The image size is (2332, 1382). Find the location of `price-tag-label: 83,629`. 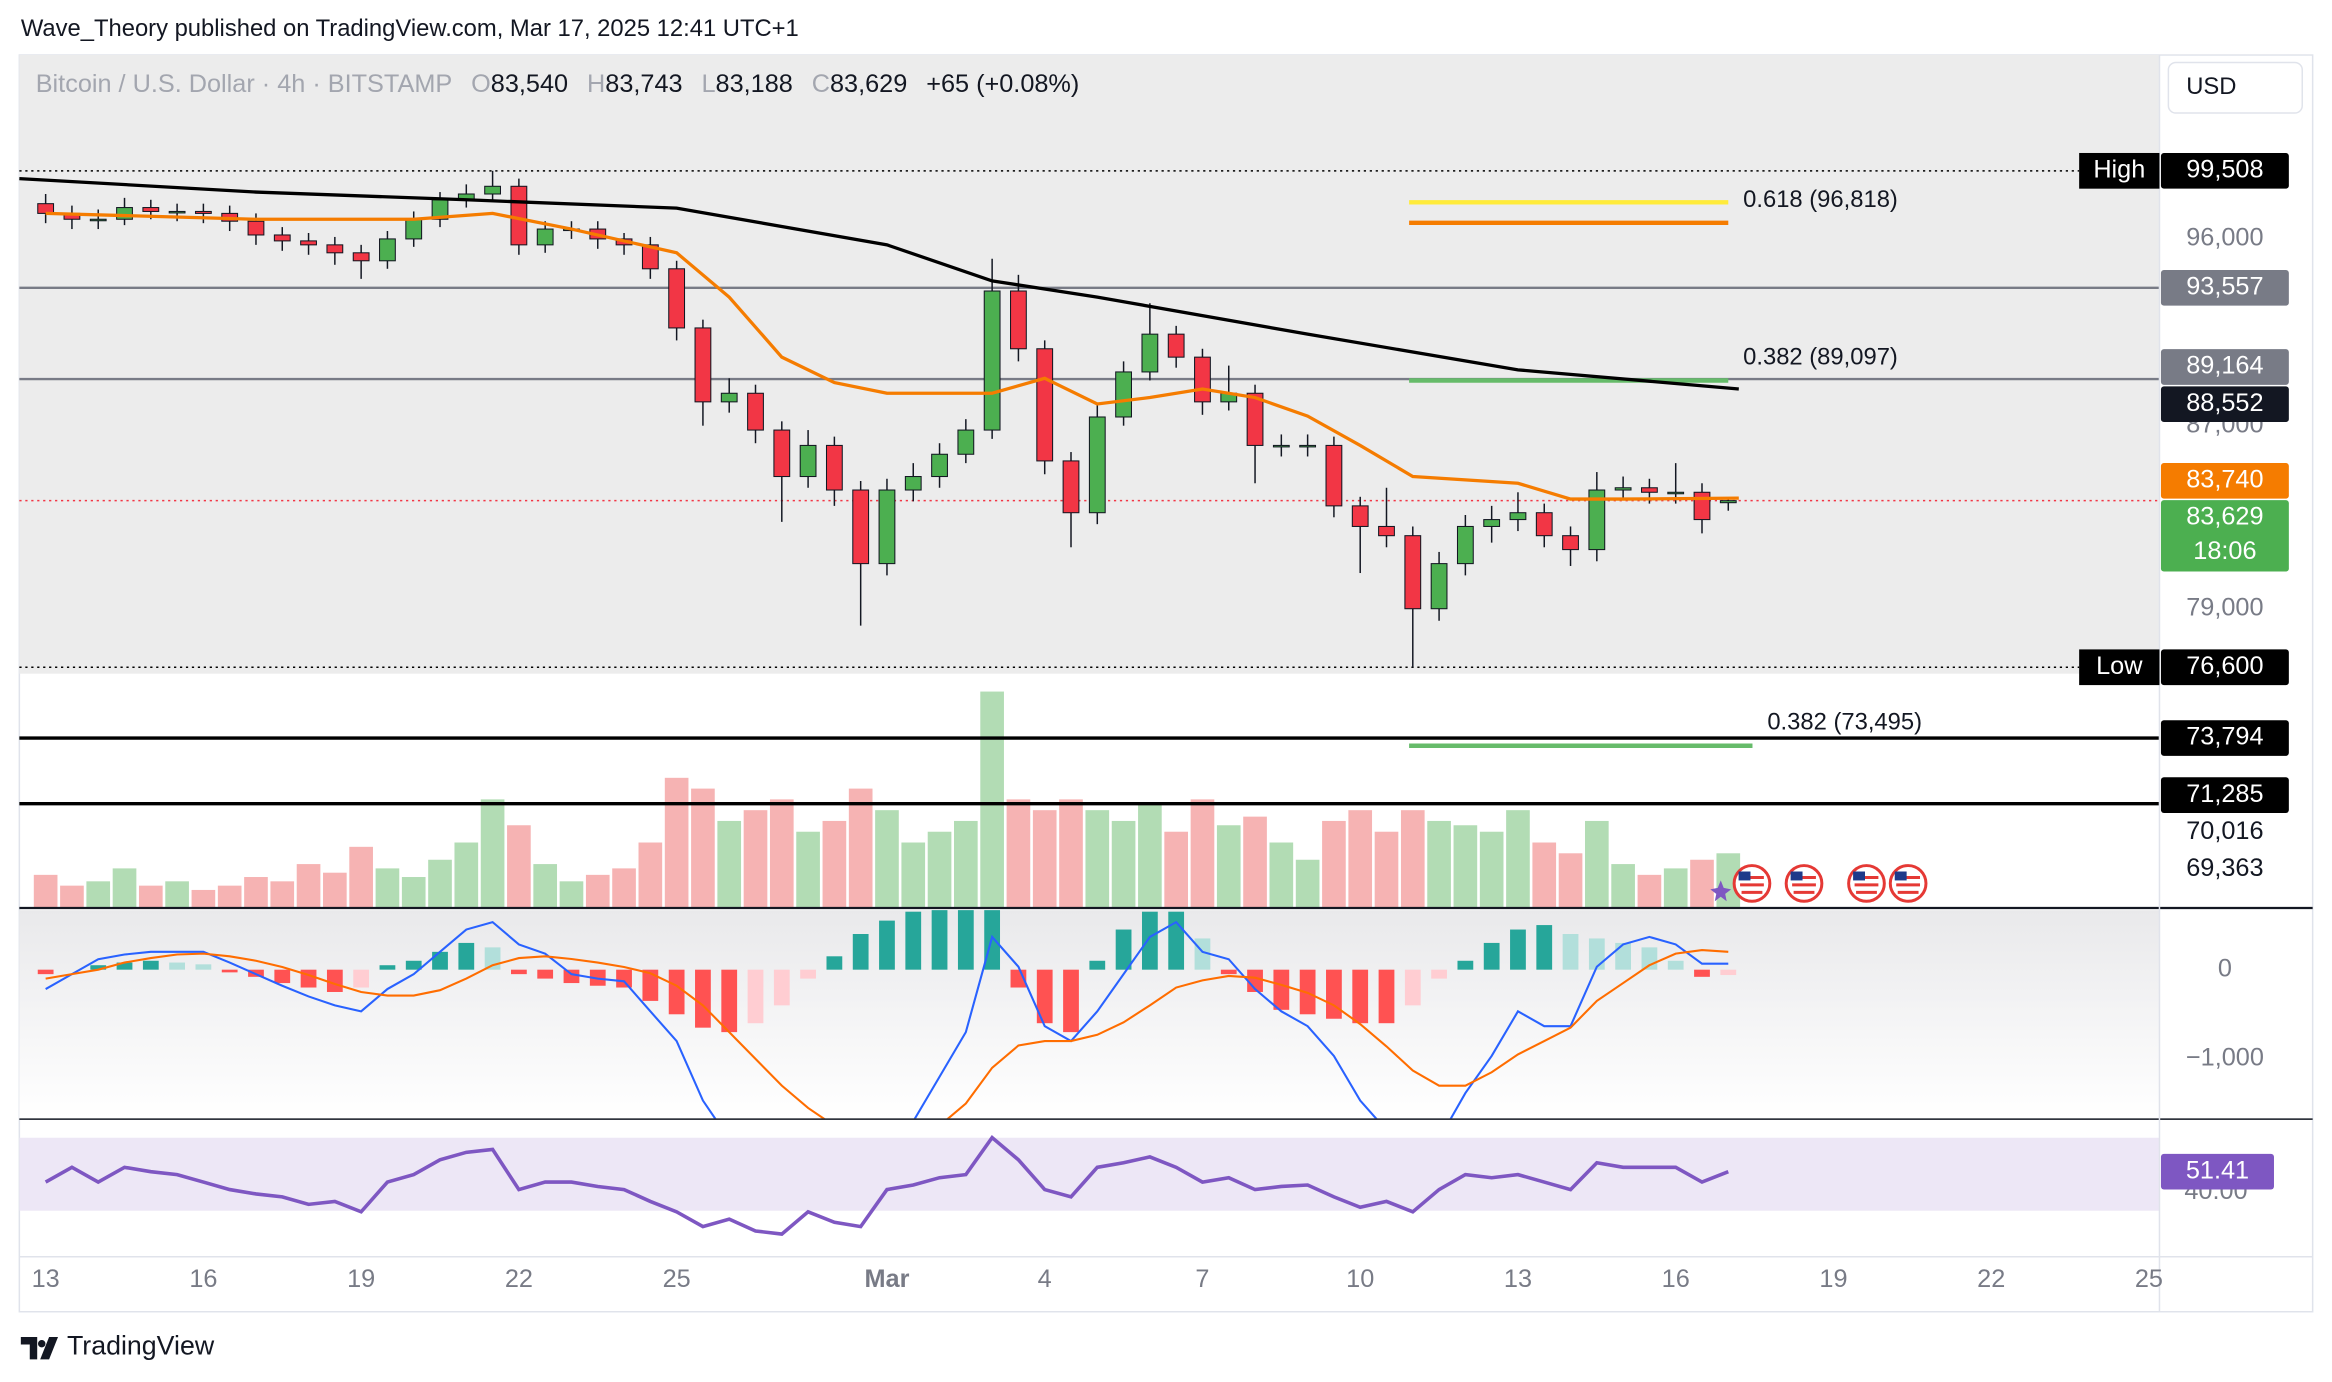

price-tag-label: 83,629 is located at coordinates (2224, 517).